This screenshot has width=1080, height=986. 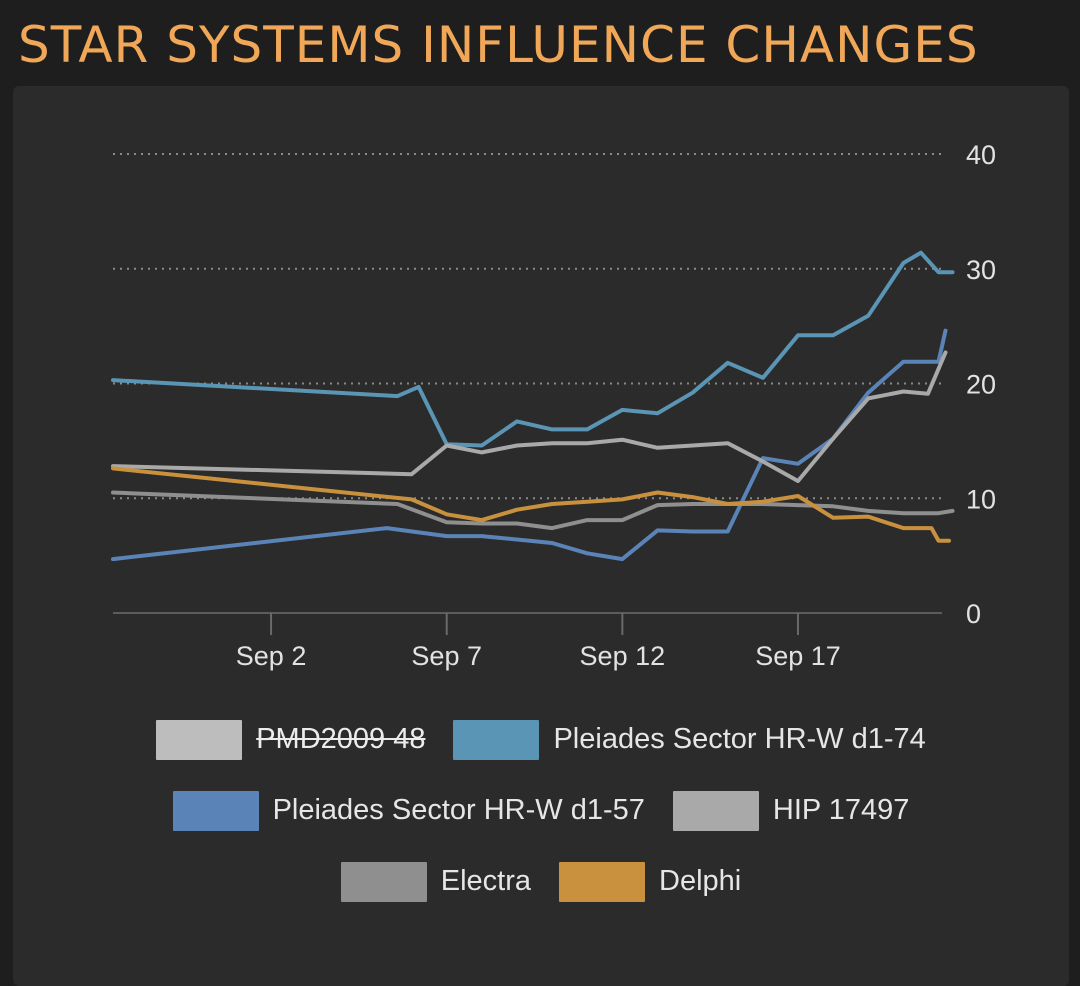 What do you see at coordinates (538, 656) in the screenshot?
I see `x-axis-tick-labels: Sep 2 Sep 7 Sep 12 Sep 17` at bounding box center [538, 656].